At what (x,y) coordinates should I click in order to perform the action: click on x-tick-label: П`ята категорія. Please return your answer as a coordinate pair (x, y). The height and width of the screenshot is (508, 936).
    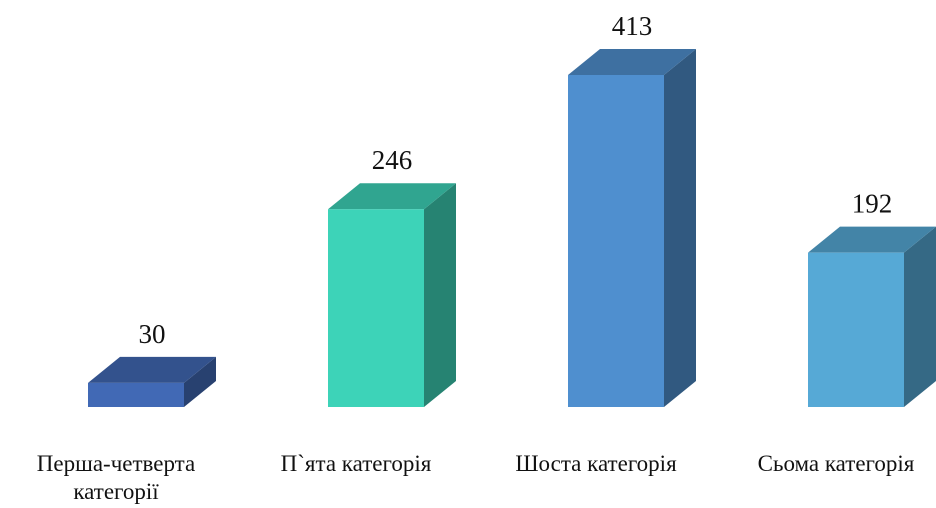
    Looking at the image, I should click on (356, 463).